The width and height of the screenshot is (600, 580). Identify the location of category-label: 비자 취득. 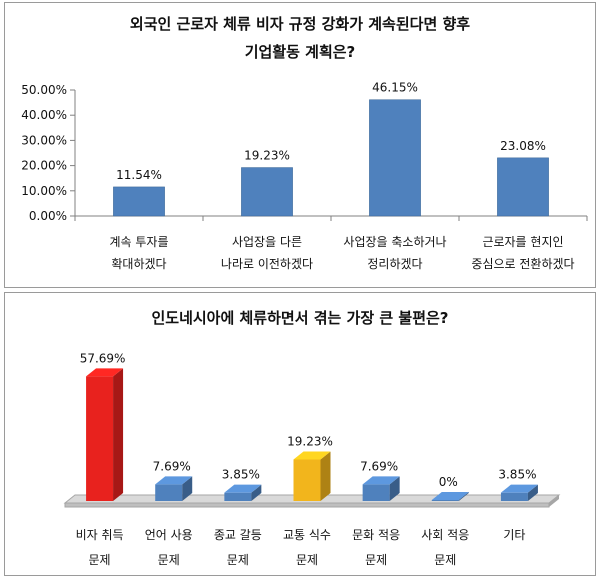
(100, 535).